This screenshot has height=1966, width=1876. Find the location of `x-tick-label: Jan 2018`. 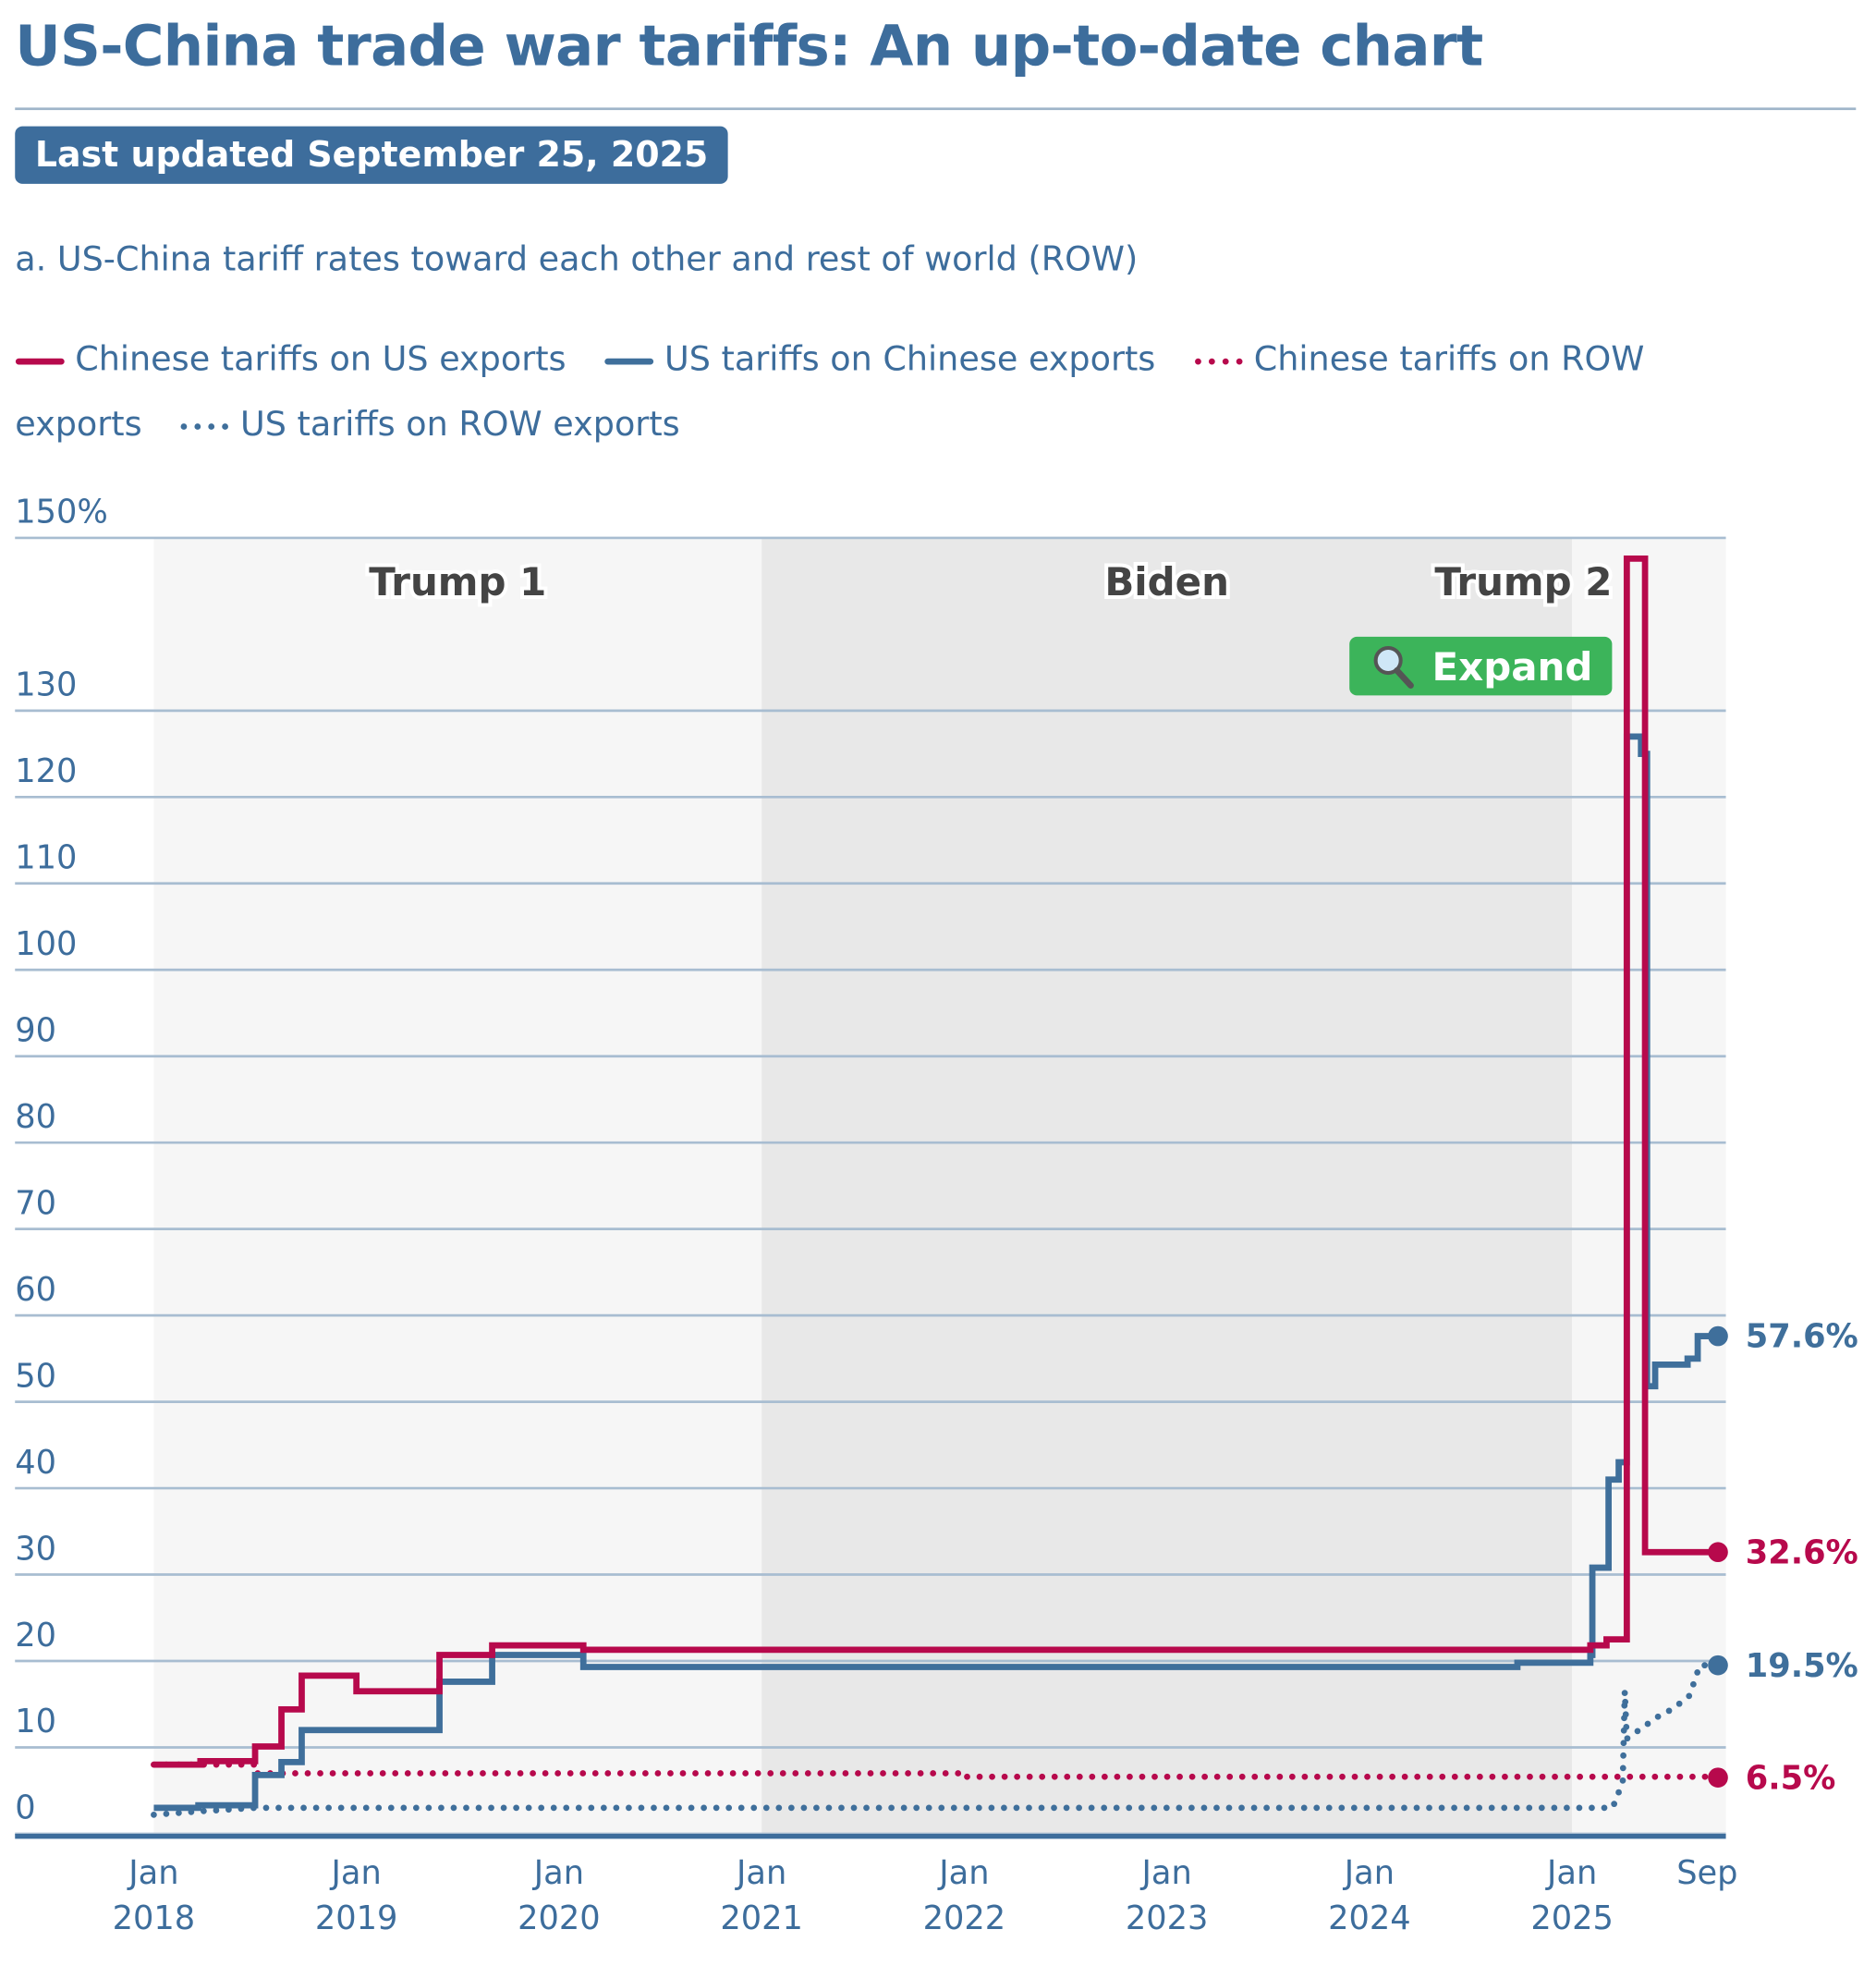

x-tick-label: Jan 2018 is located at coordinates (154, 1896).